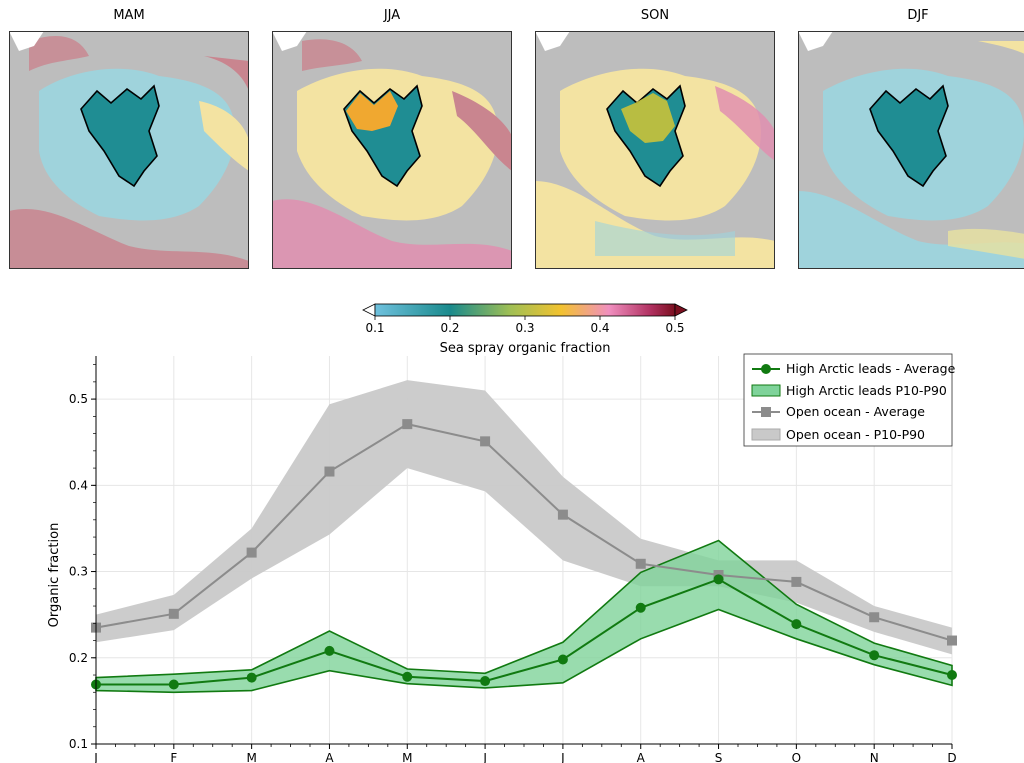  Describe the element at coordinates (648, 118) in the screenshot. I see `arctic-leads-yellow-part` at that location.